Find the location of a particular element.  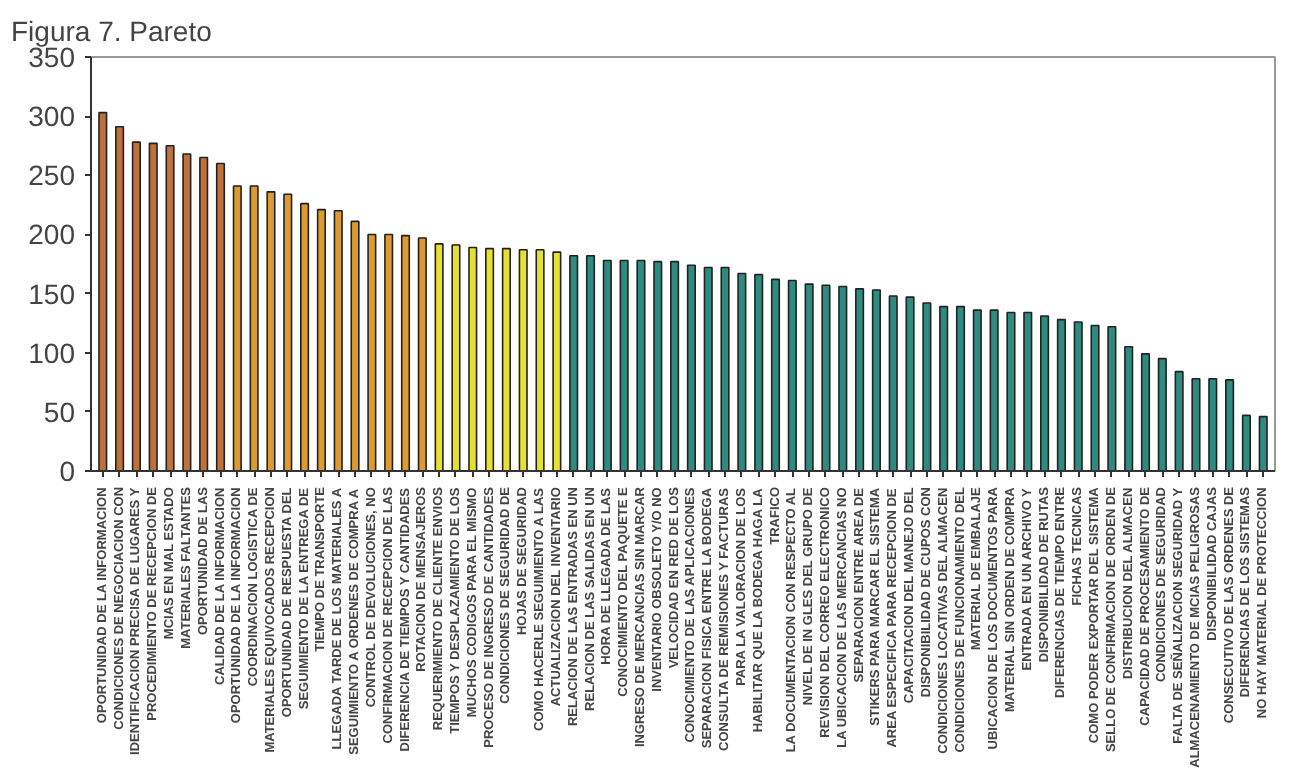

y-tick-label: 0 is located at coordinates (67, 471).